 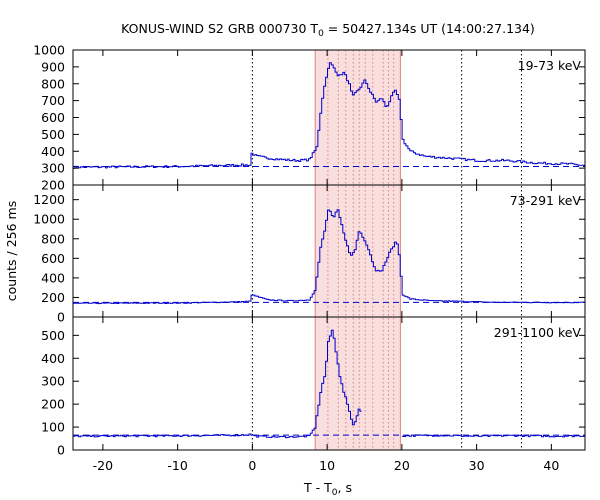 What do you see at coordinates (53, 100) in the screenshot?
I see `y-tick-label: 700` at bounding box center [53, 100].